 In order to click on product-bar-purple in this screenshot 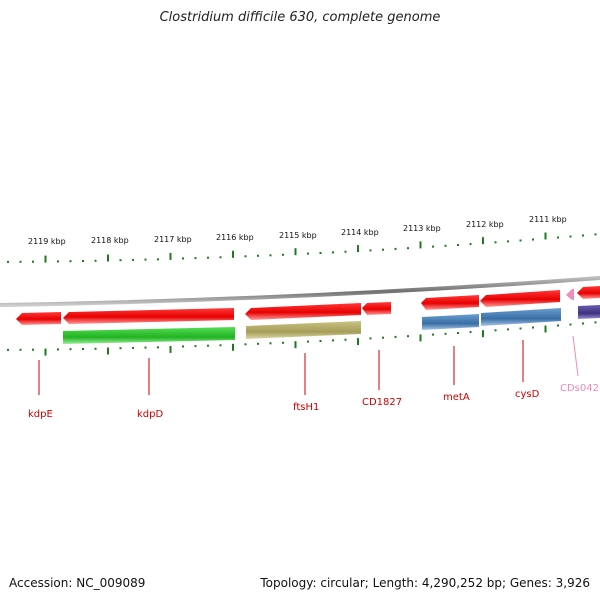, I will do `click(589, 312)`.